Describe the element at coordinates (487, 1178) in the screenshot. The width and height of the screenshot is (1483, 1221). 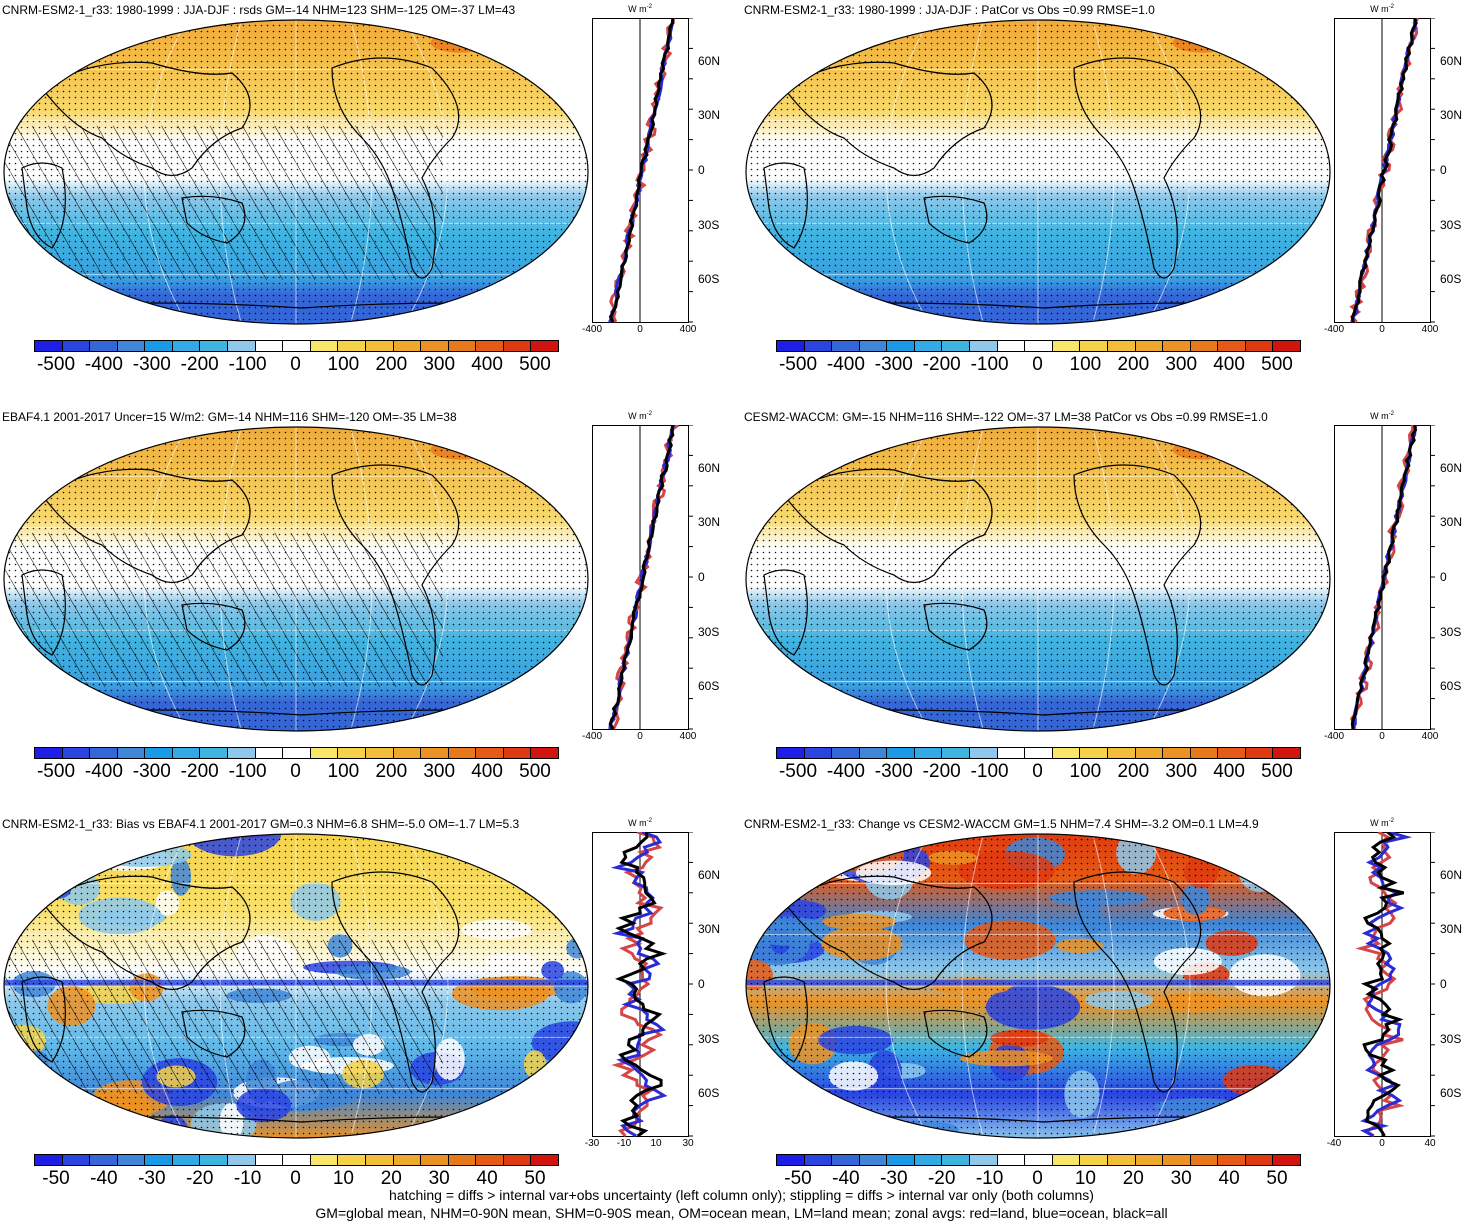
I see `colorbar-tick-label: 40` at that location.